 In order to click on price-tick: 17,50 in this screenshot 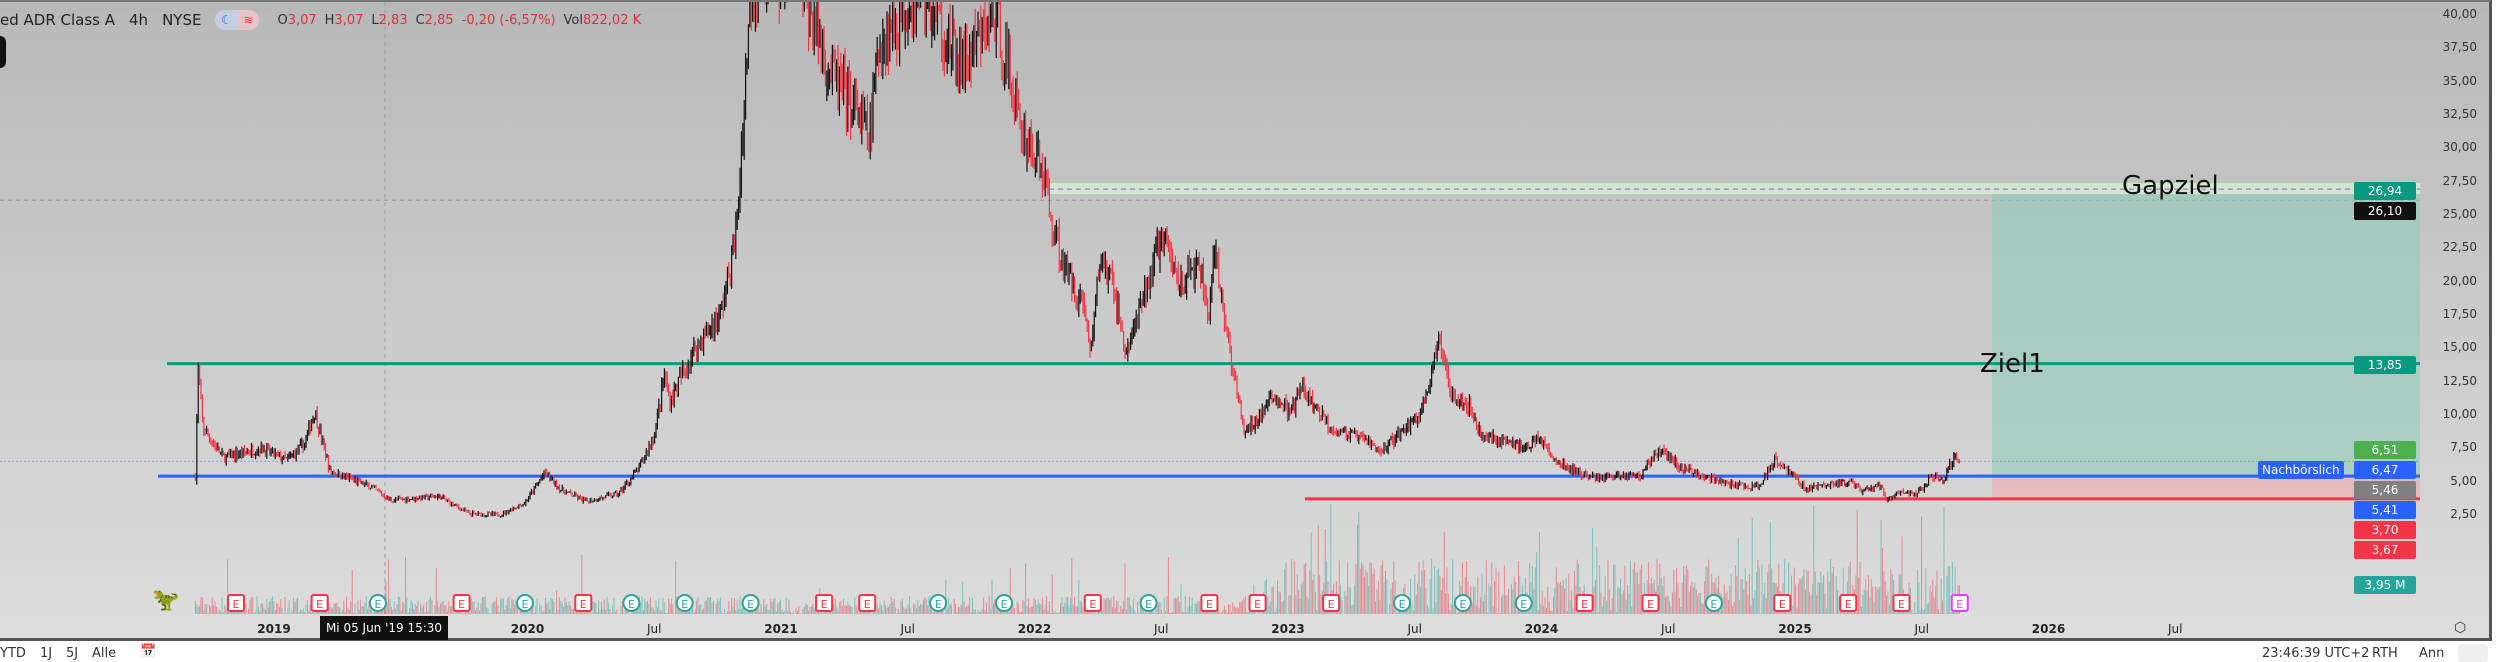, I will do `click(2459, 313)`.